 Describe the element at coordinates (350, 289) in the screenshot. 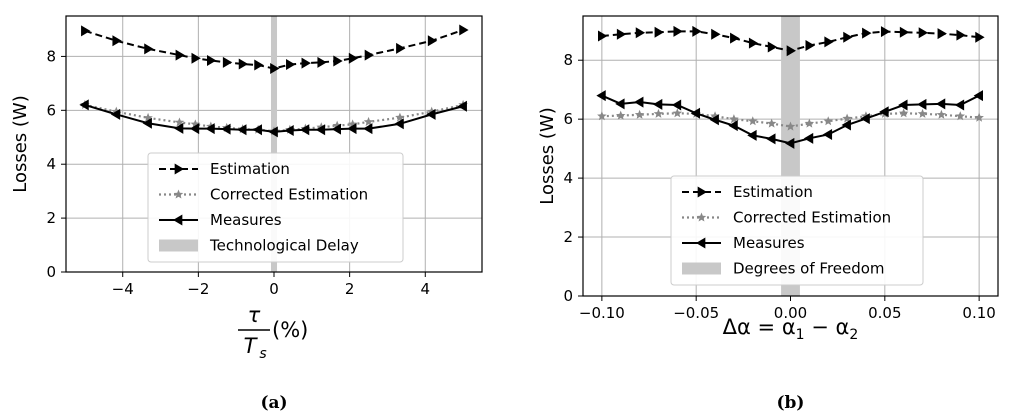

I see `x-tick-label: 2` at that location.